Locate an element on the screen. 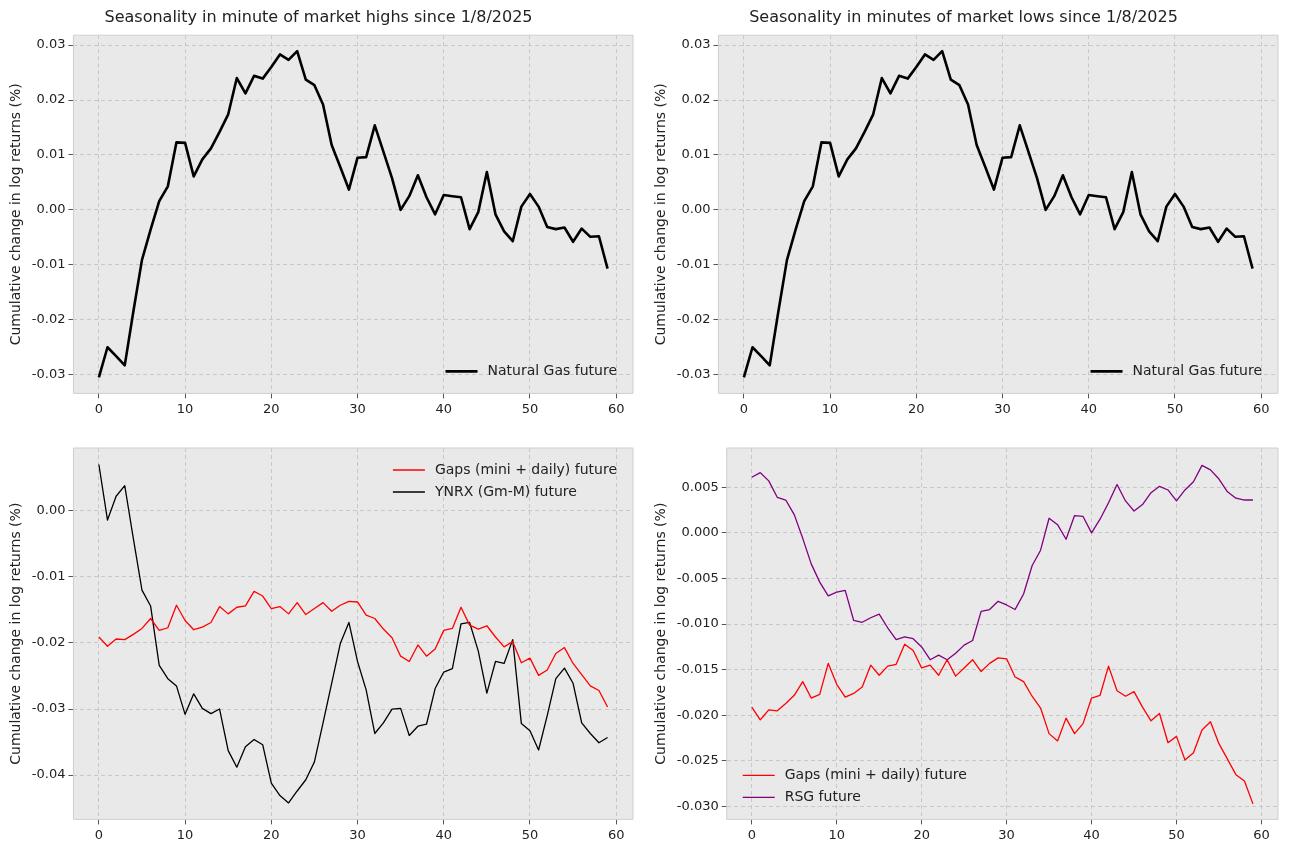 The height and width of the screenshot is (852, 1291). y-tick-label: -0.015 is located at coordinates (697, 669).